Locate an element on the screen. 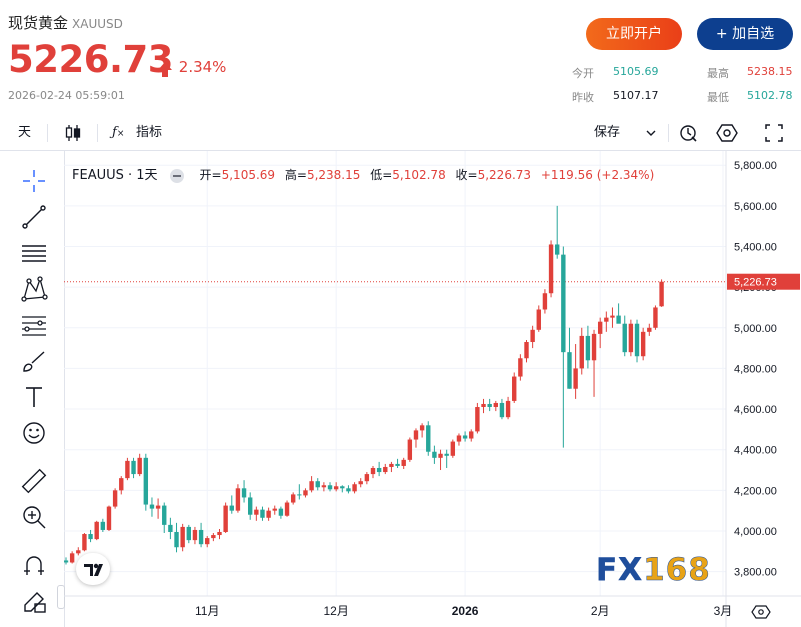 This screenshot has height=627, width=801. axis-settings-icon is located at coordinates (761, 612).